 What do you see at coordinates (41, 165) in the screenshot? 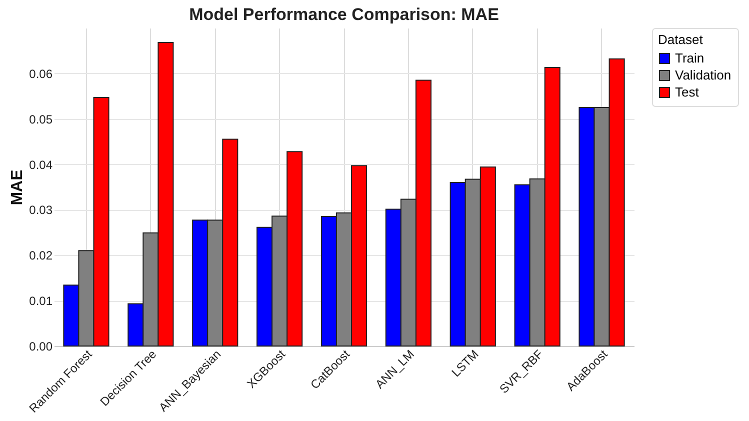
I see `y-tick-label: 0.04` at bounding box center [41, 165].